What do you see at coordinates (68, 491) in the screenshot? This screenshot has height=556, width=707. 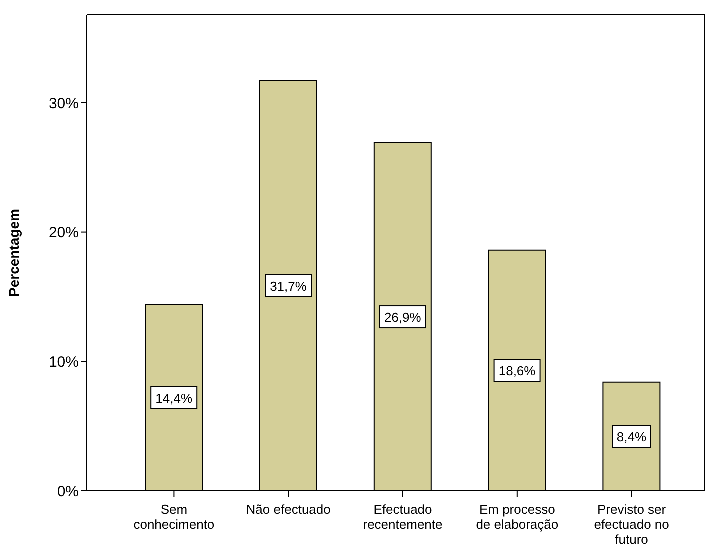 I see `y-tick-label: 0%` at bounding box center [68, 491].